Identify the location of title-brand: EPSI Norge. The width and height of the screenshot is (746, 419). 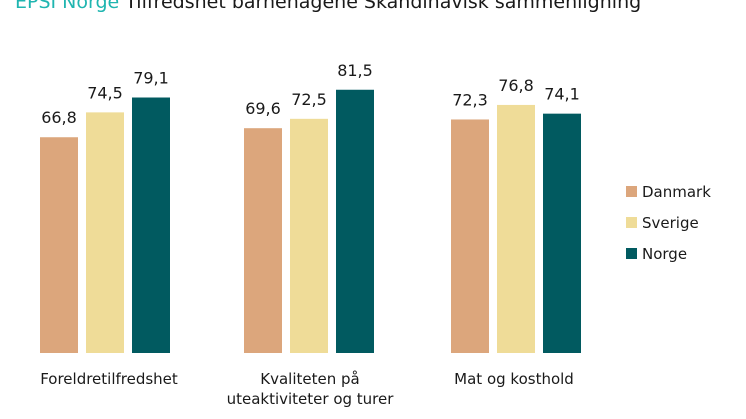
(67, 6).